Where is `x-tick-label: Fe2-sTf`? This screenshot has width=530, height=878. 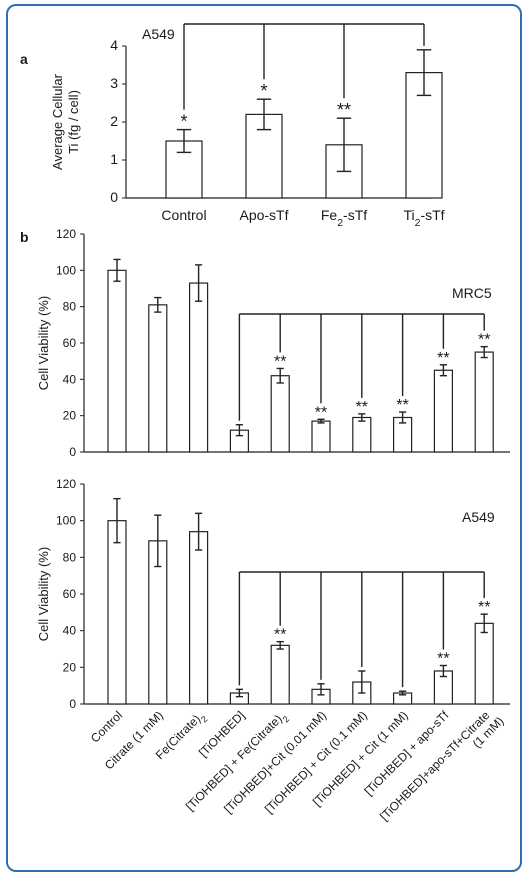
x-tick-label: Fe2-sTf is located at coordinates (344, 218).